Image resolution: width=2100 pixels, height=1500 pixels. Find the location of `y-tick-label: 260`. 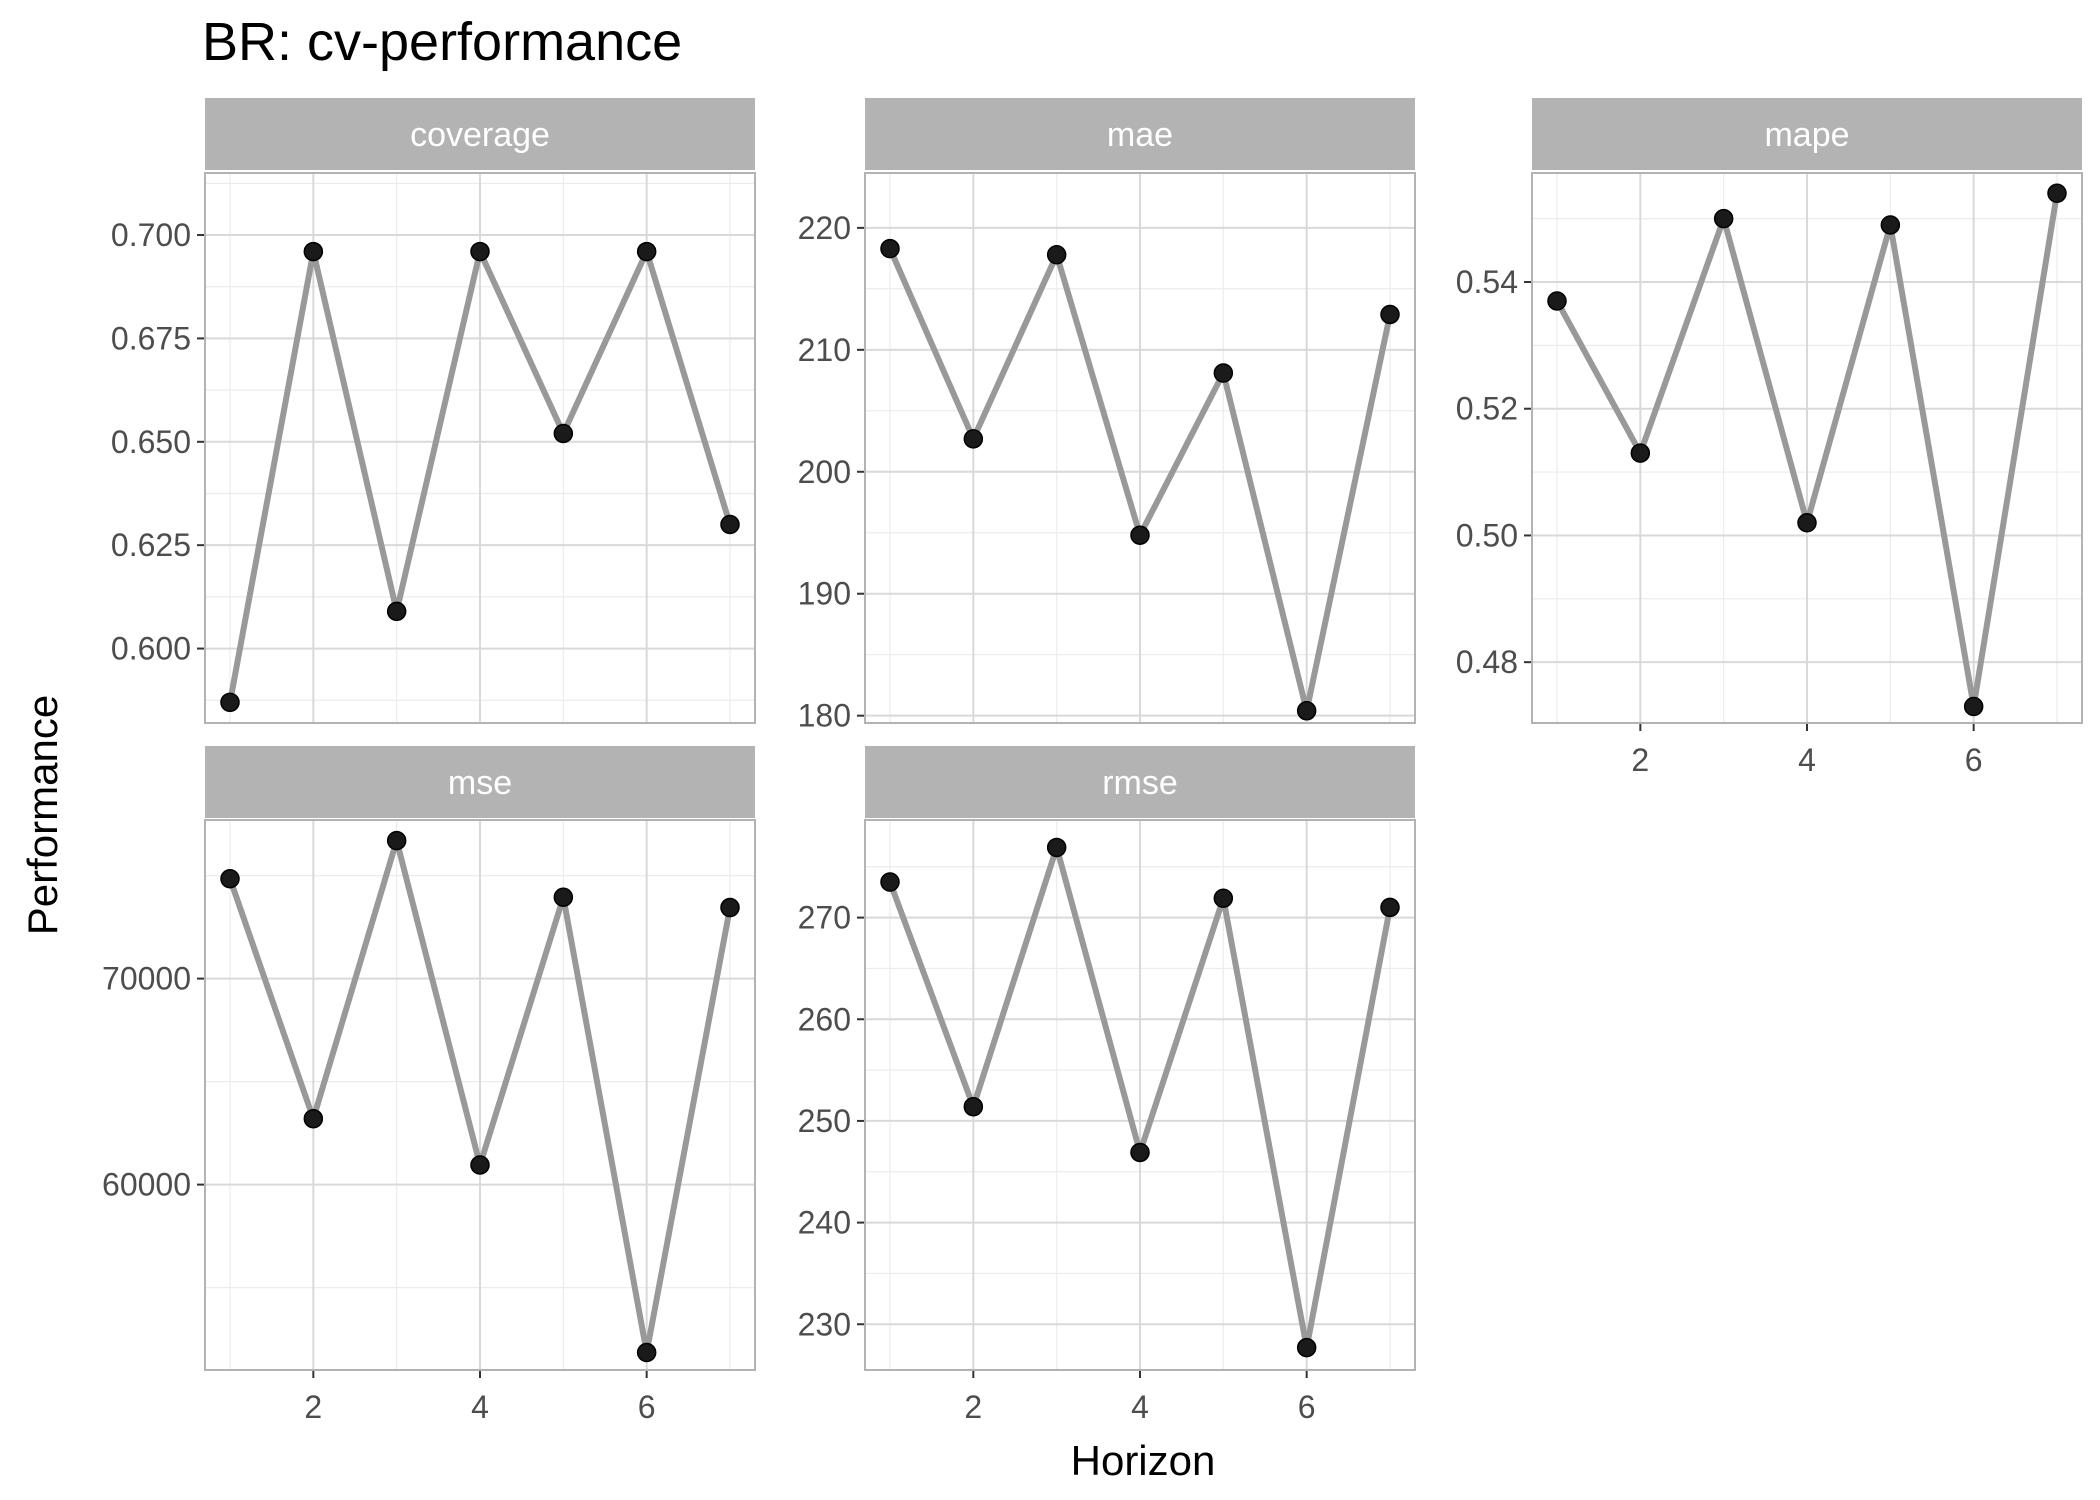

y-tick-label: 260 is located at coordinates (824, 1019).